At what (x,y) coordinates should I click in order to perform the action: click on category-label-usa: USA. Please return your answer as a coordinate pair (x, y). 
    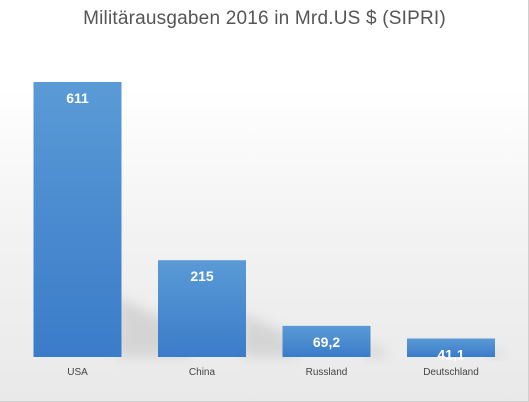
    Looking at the image, I should click on (77, 372).